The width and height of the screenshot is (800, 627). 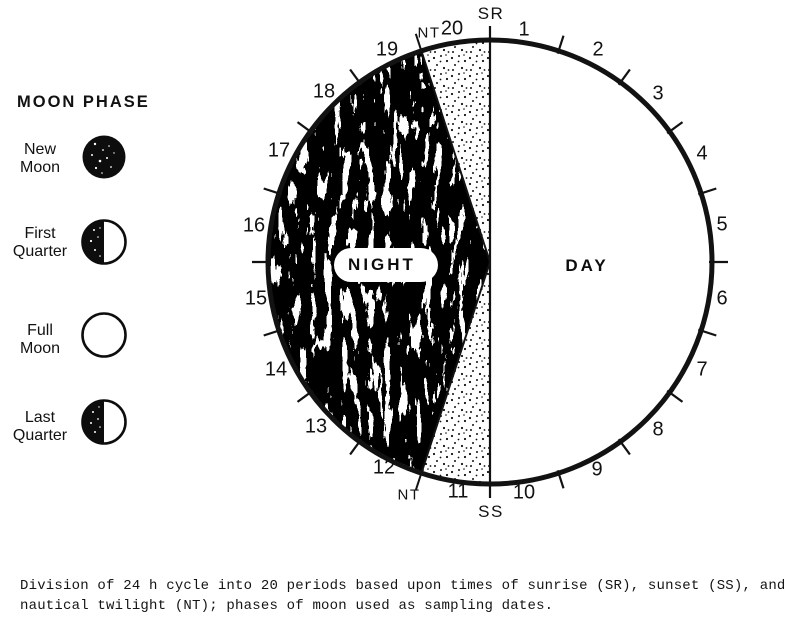 I want to click on first-quarter-icon, so click(x=104, y=242).